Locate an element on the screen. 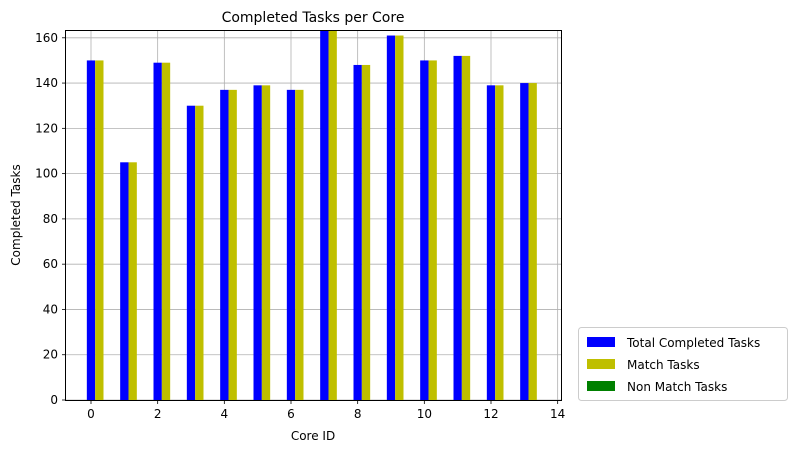 This screenshot has width=796, height=457. y-tick-label: 140 is located at coordinates (46, 83).